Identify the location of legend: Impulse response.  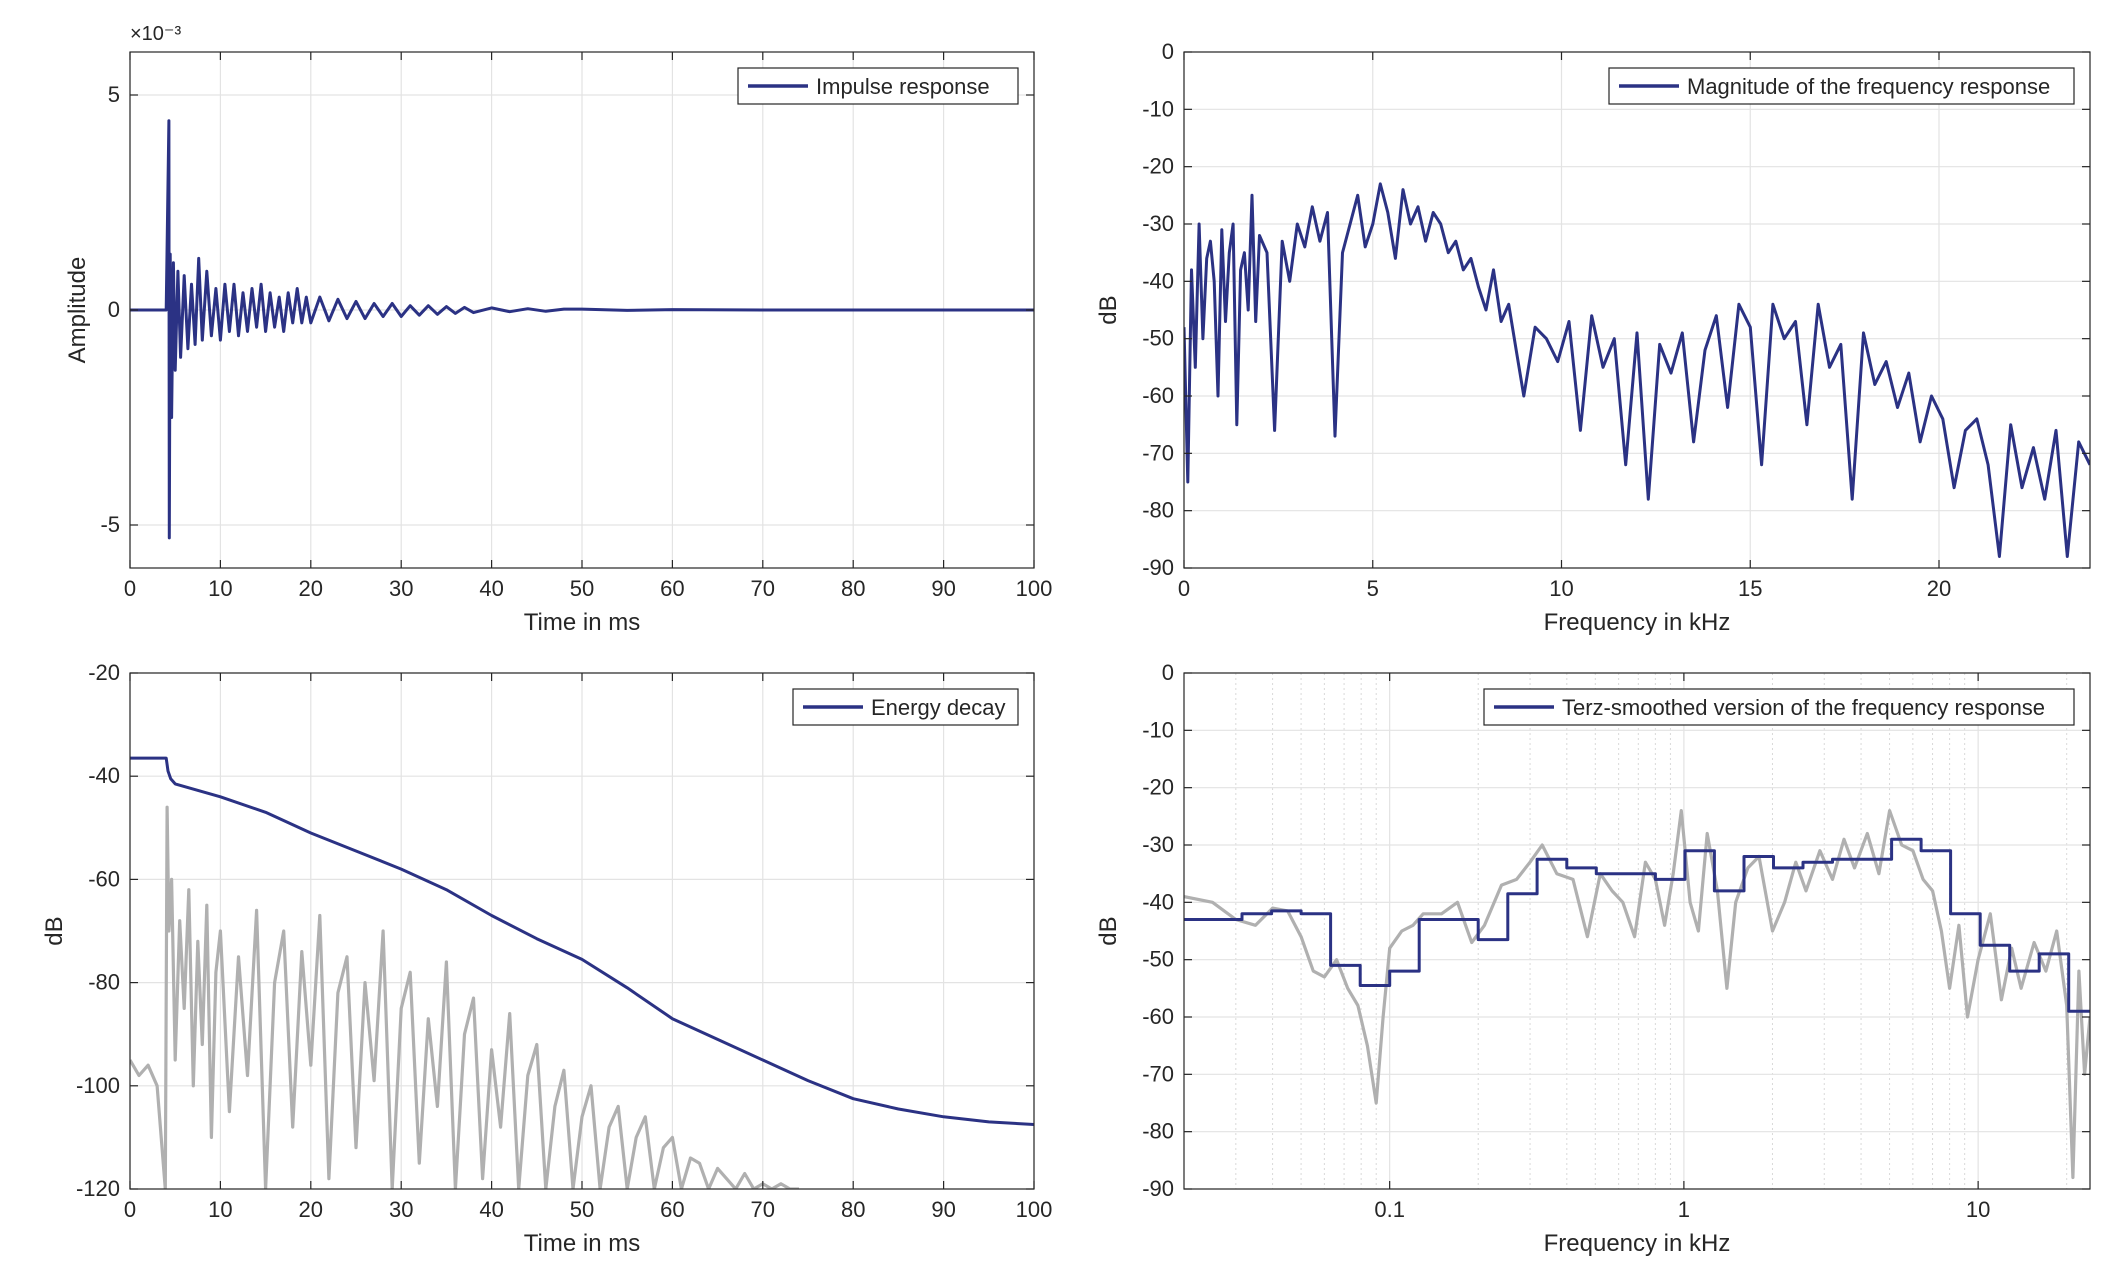
(878, 86).